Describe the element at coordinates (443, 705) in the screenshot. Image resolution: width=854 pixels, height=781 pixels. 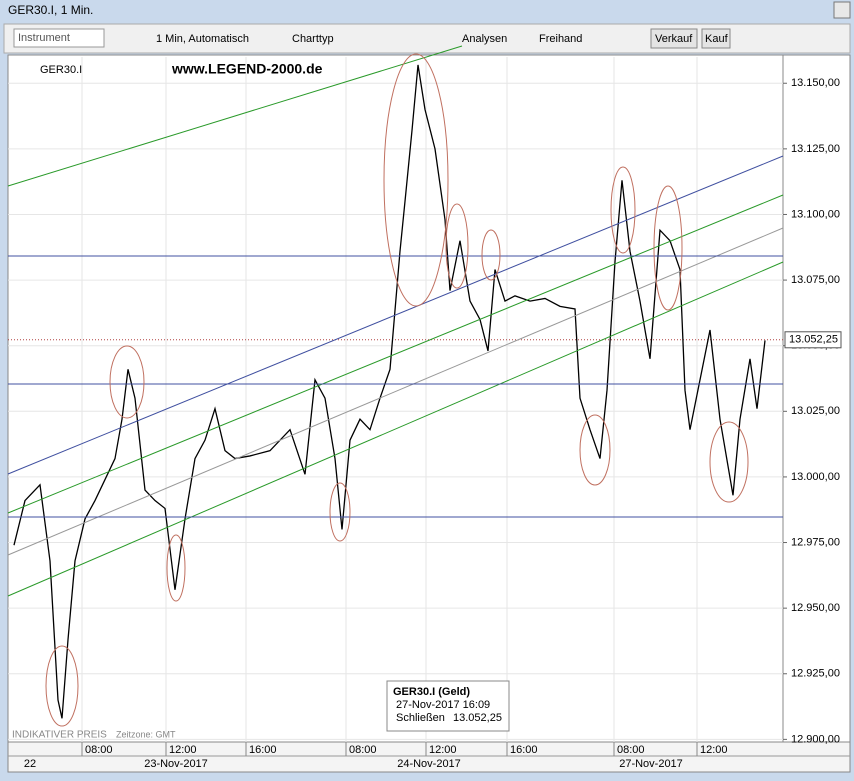
I see `tooltip-time: 27-Nov-2017 16:09` at that location.